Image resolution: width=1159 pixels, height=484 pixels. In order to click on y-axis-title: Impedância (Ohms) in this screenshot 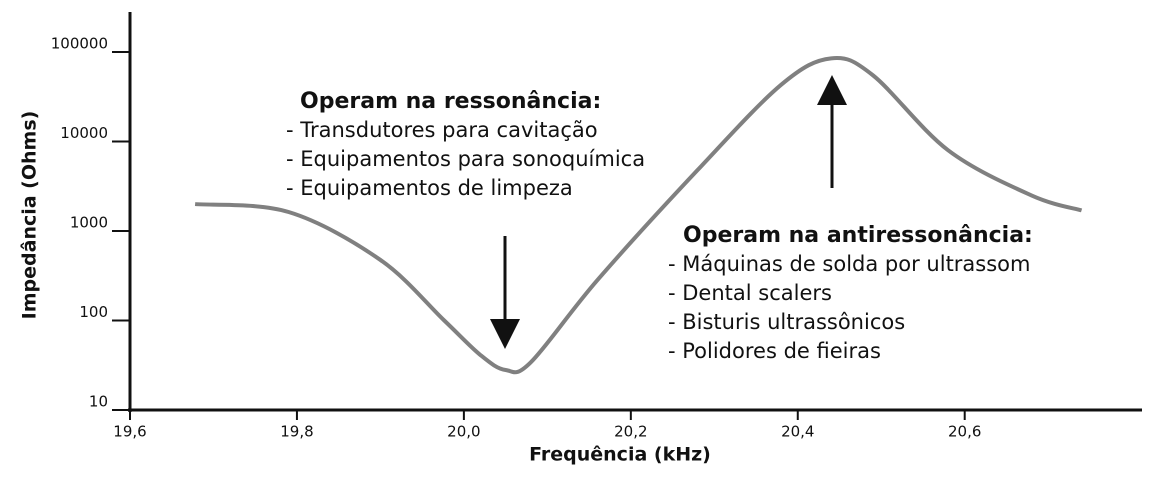, I will do `click(30, 215)`.